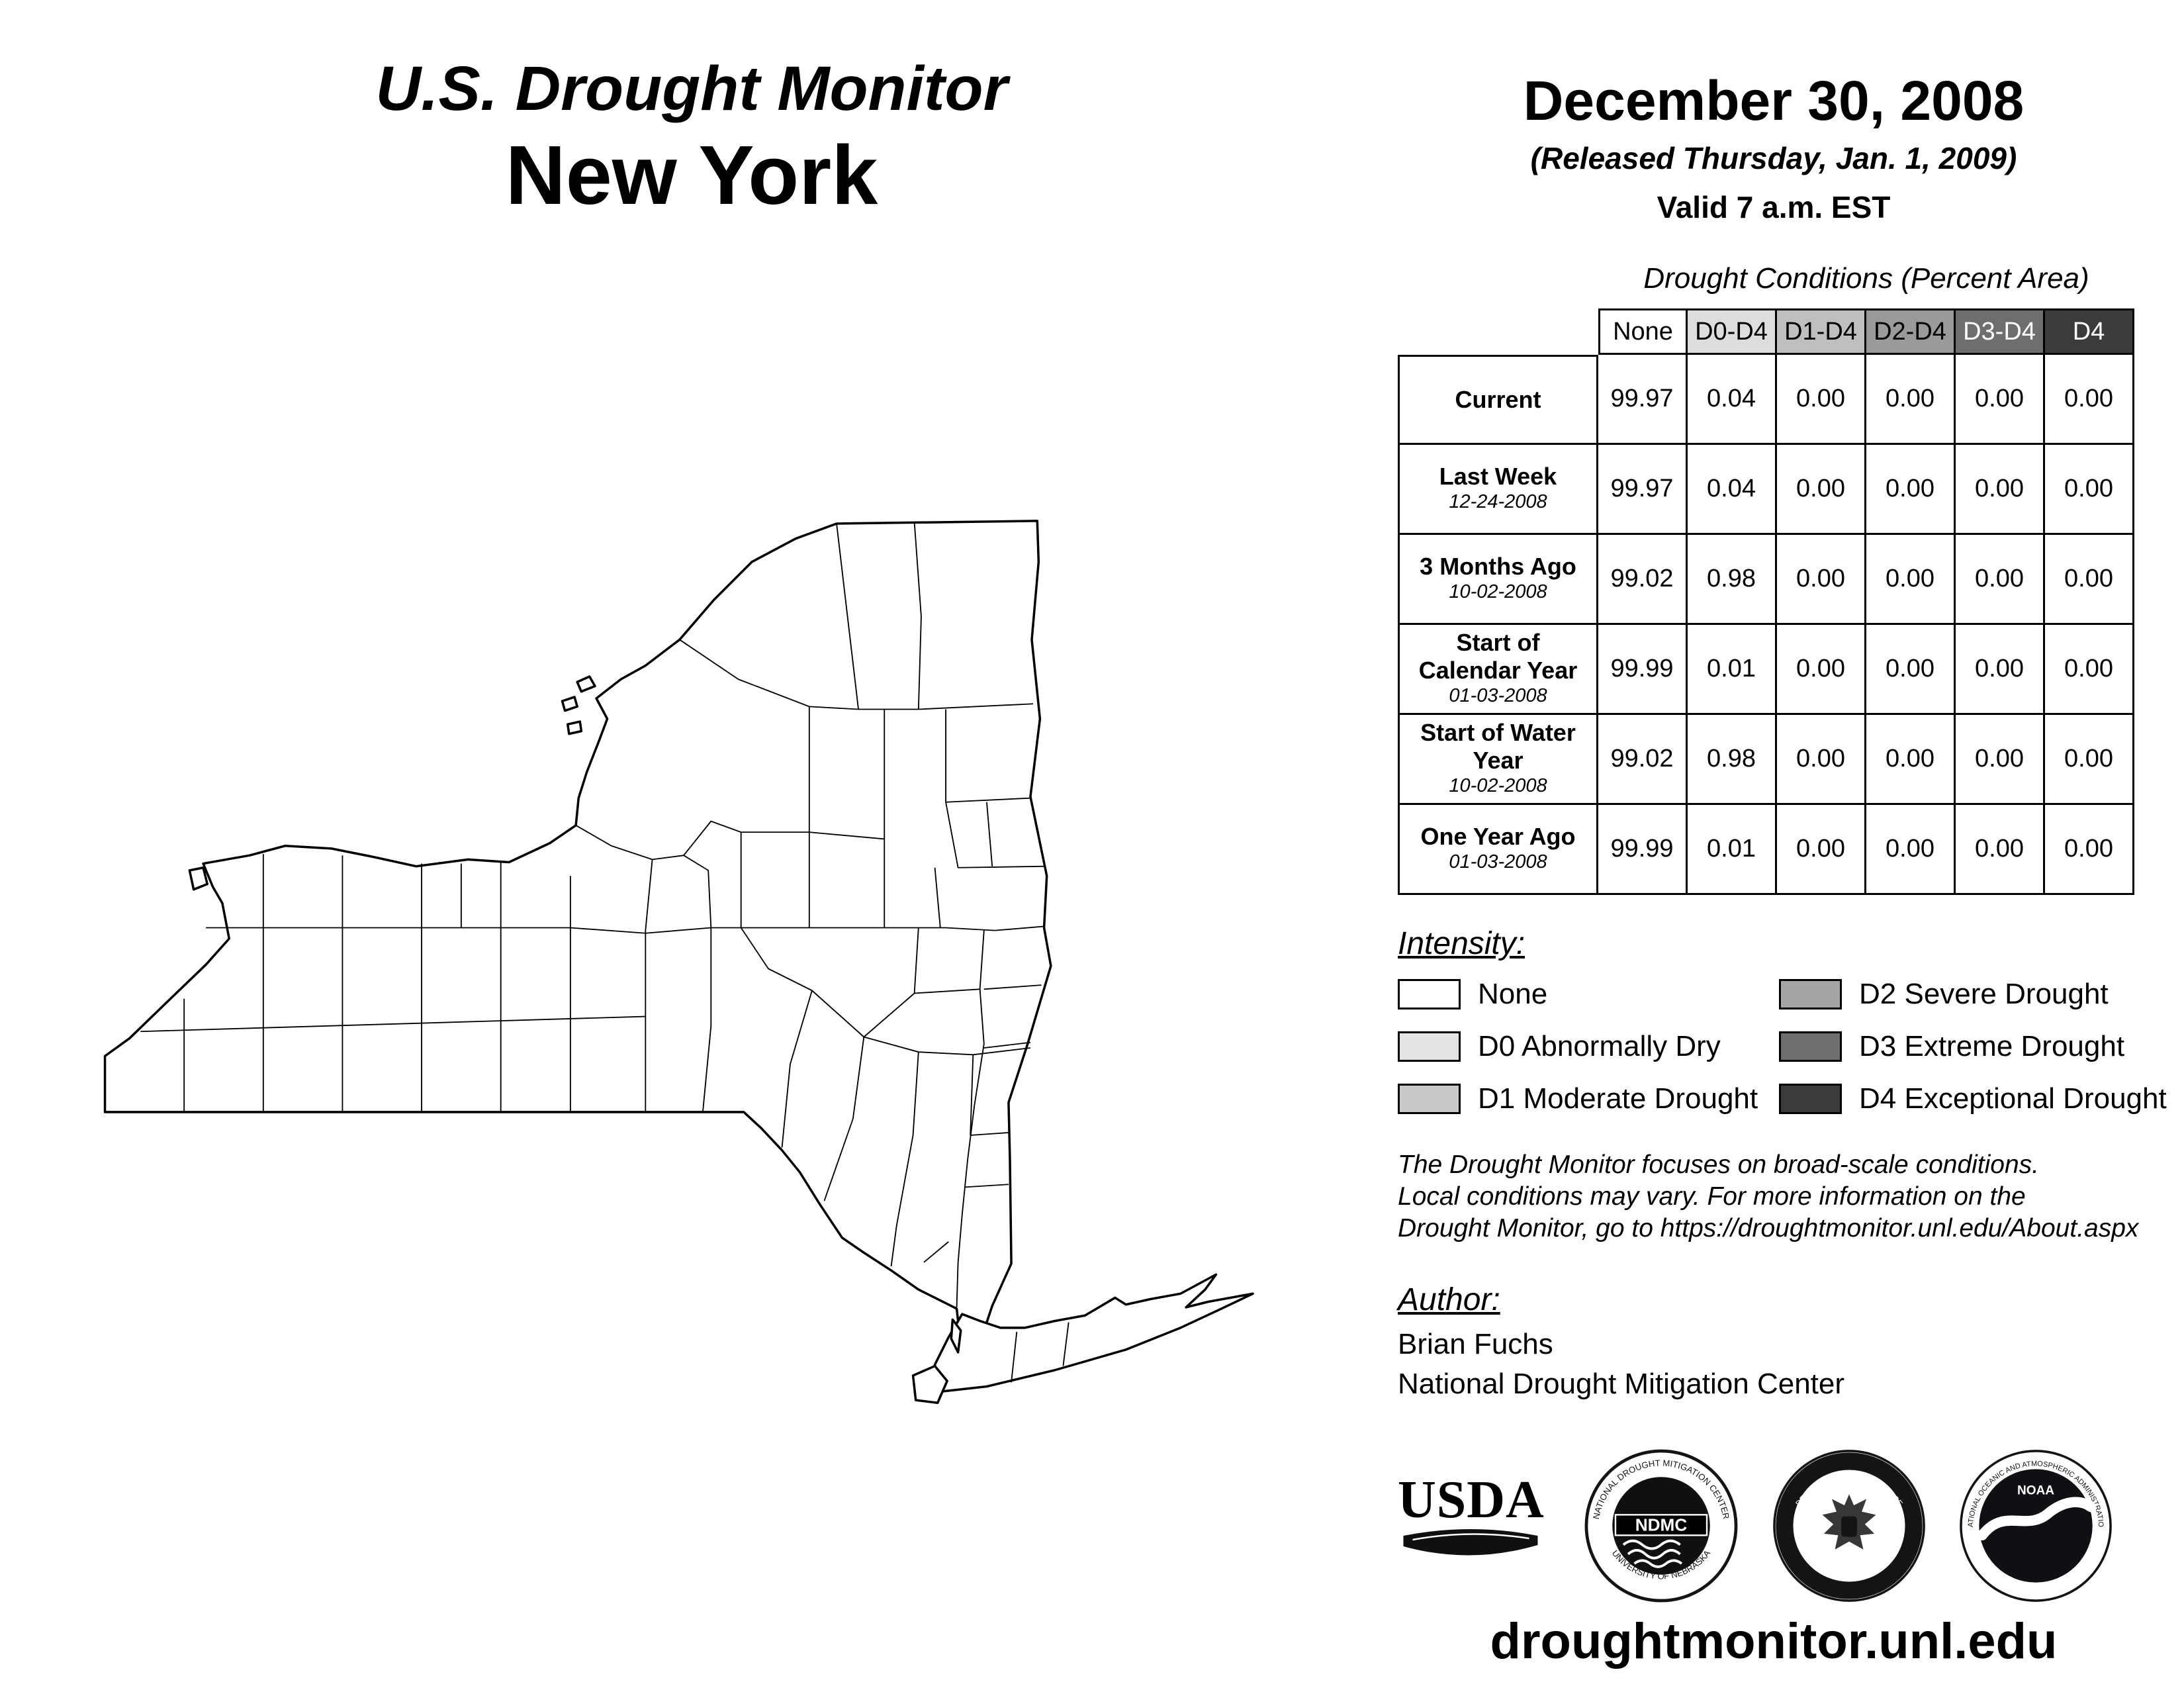 The height and width of the screenshot is (1688, 2184). Describe the element at coordinates (1774, 1641) in the screenshot. I see `footer-url: droughtmonitor.unl.edu` at that location.